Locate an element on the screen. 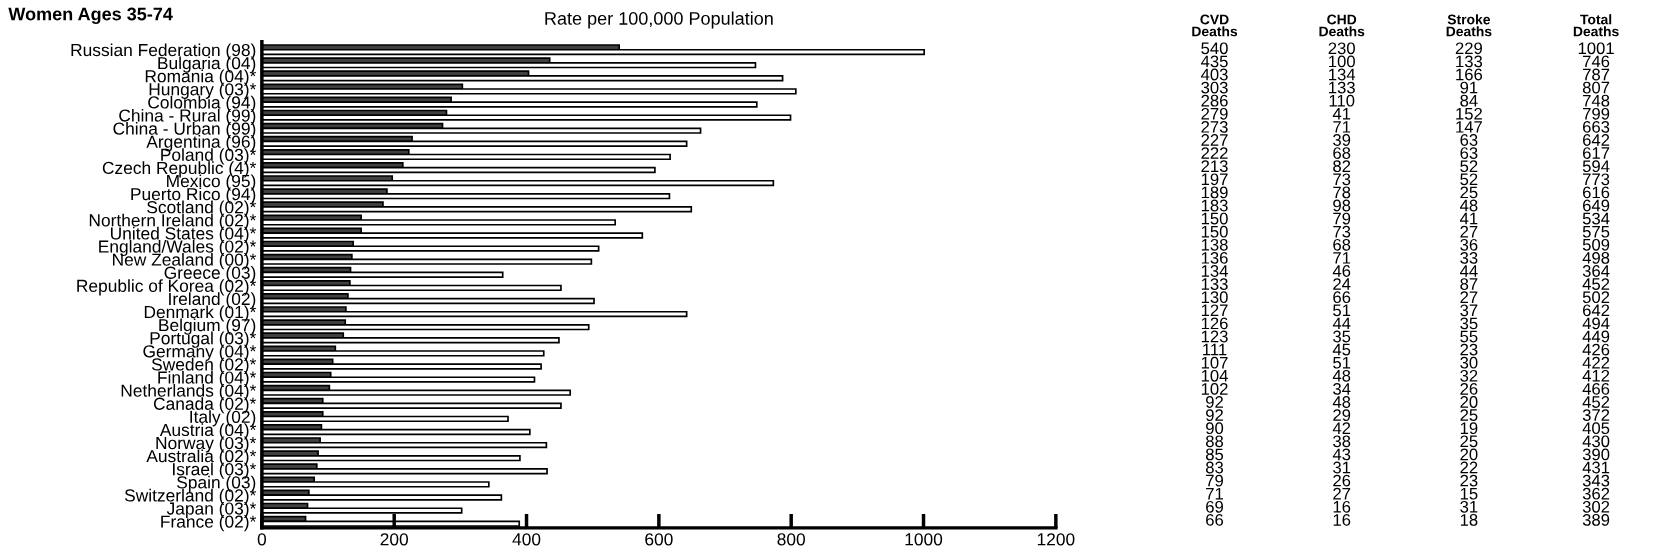 Image resolution: width=1668 pixels, height=558 pixels. data-label: 38 is located at coordinates (1342, 441).